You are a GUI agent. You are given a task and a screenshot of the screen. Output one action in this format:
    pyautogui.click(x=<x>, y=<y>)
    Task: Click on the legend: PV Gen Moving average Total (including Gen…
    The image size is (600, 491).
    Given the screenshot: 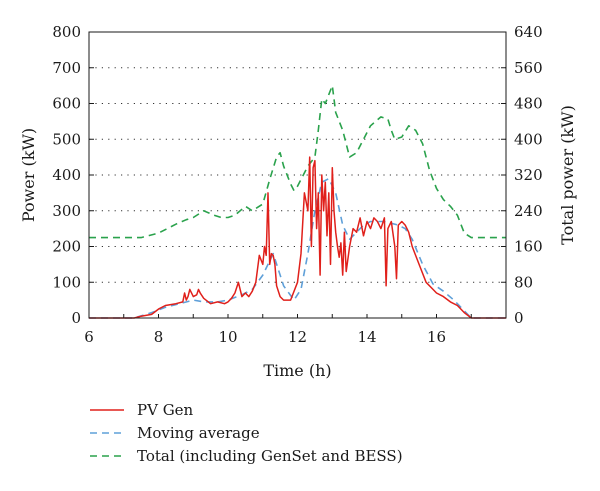 What is the action you would take?
    pyautogui.click(x=246, y=433)
    